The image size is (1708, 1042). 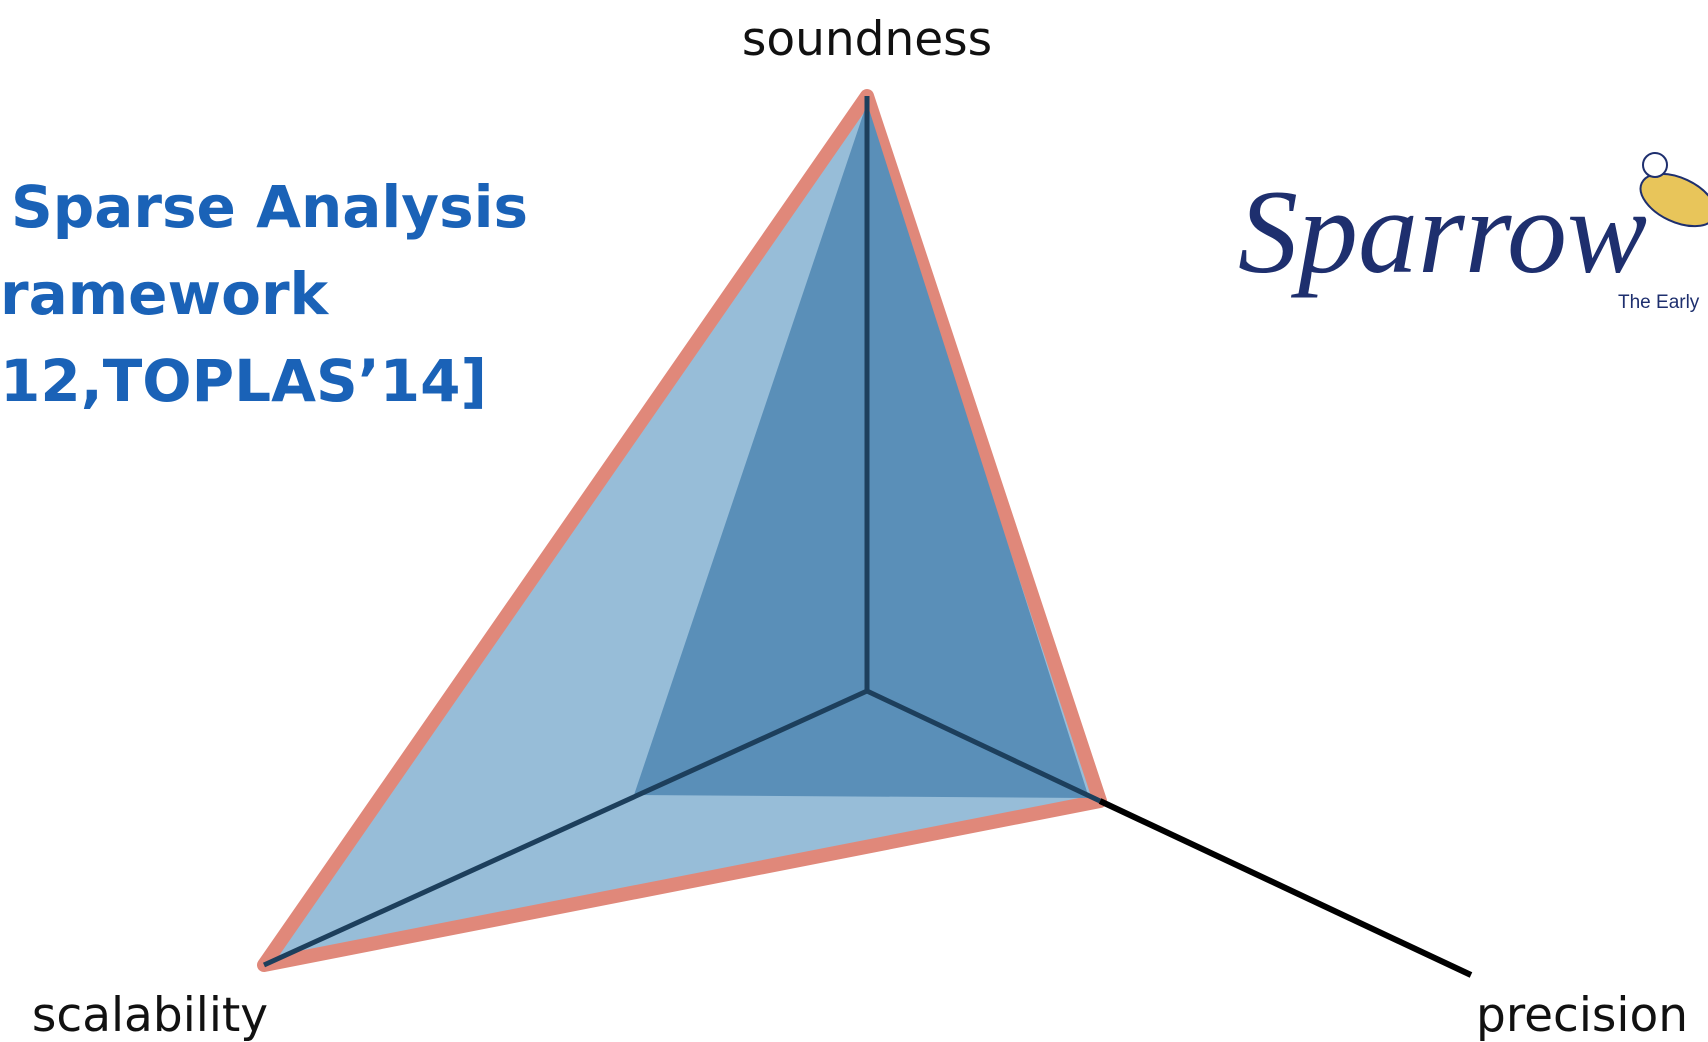 What do you see at coordinates (243, 381) in the screenshot?
I see `title-line: 12,TOPLAS’14]` at bounding box center [243, 381].